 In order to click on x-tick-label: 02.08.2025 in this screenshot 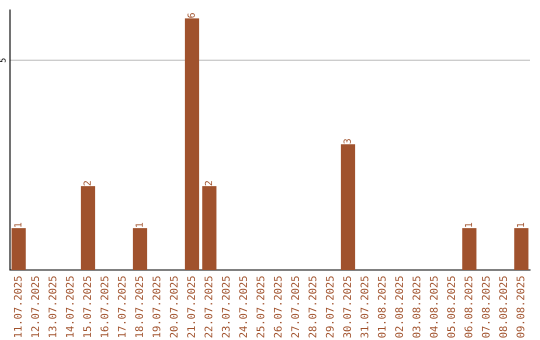, I will do `click(399, 307)`.